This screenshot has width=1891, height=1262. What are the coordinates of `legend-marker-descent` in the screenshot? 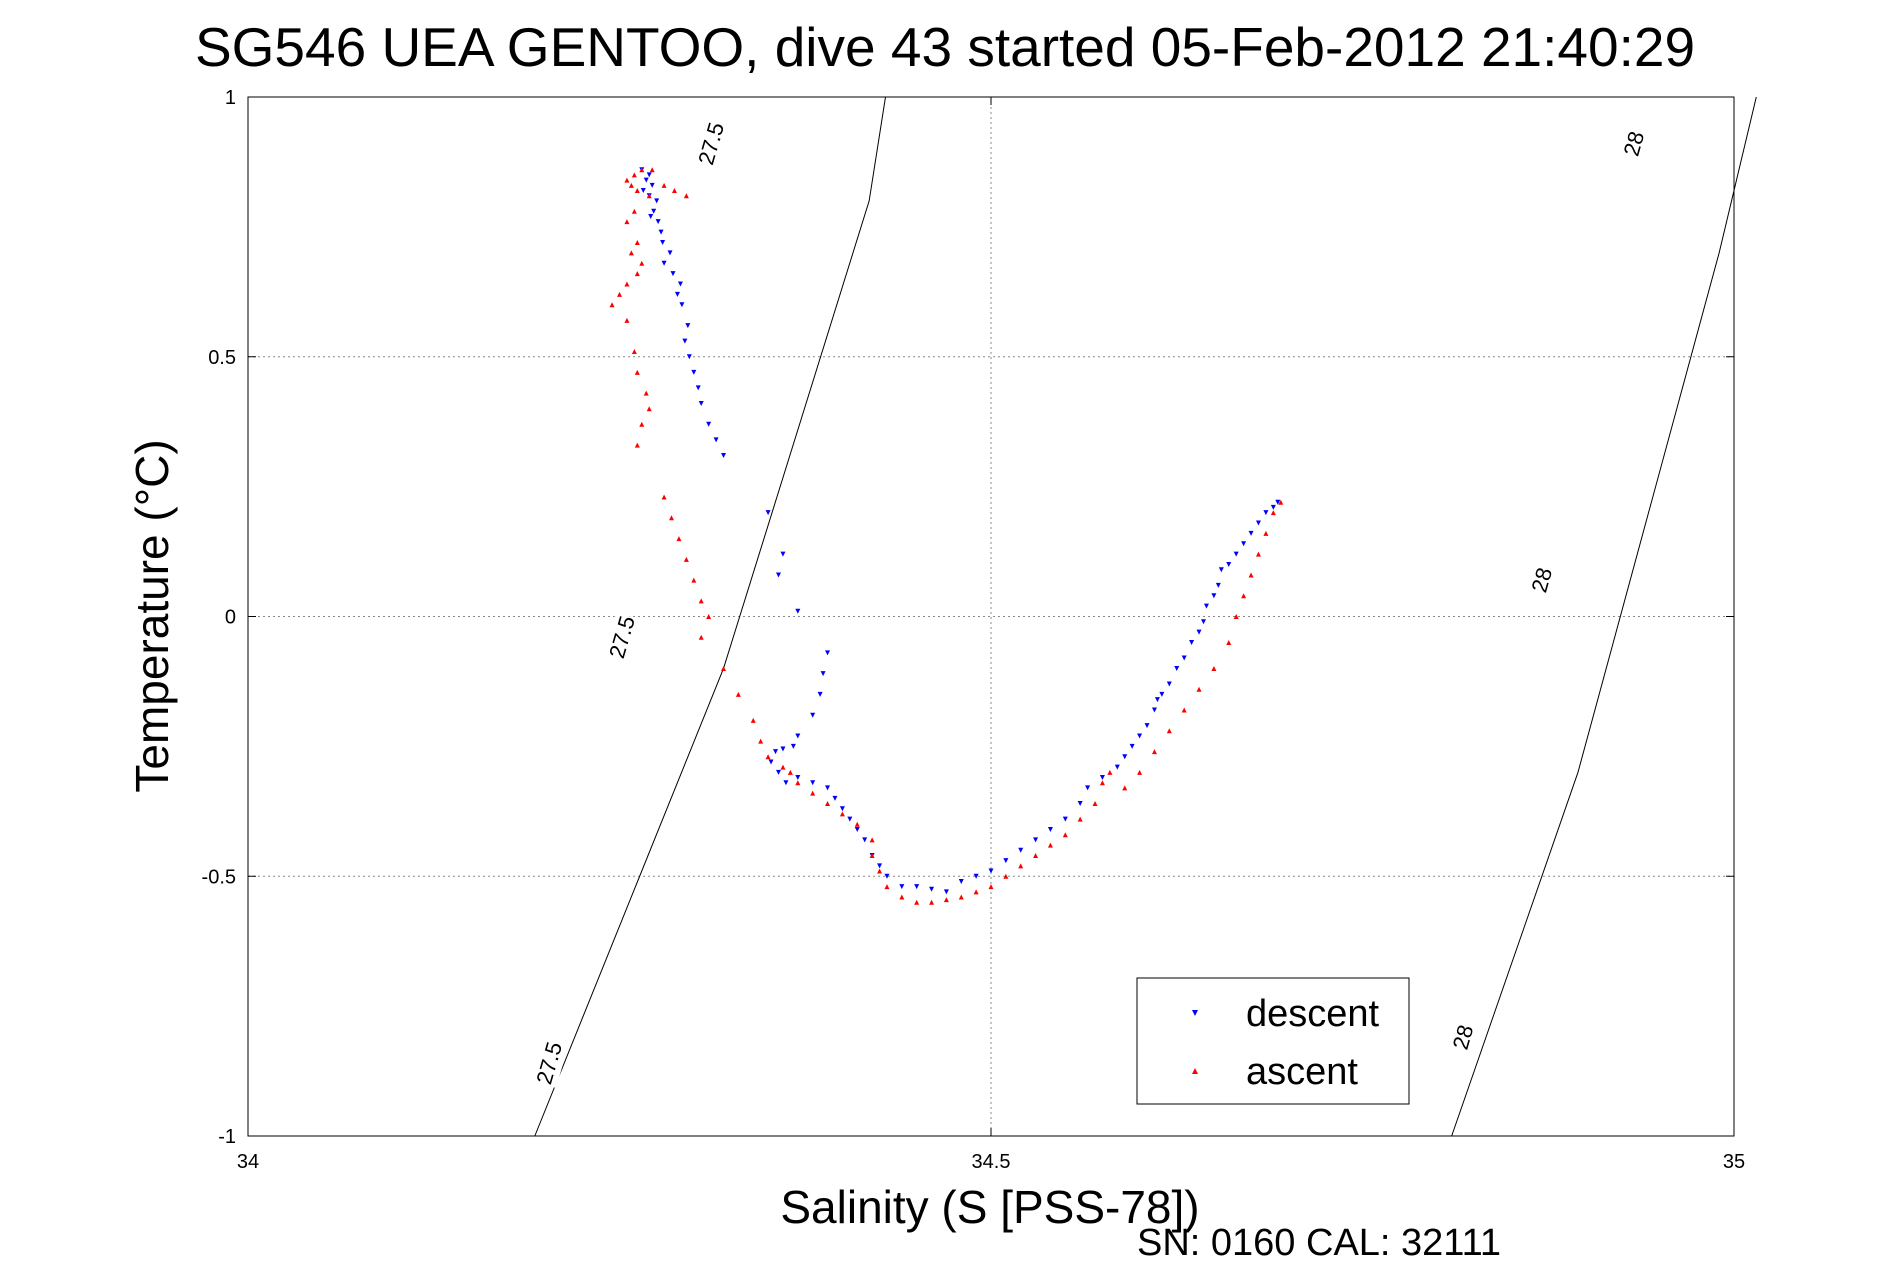 It's located at (1195, 1013).